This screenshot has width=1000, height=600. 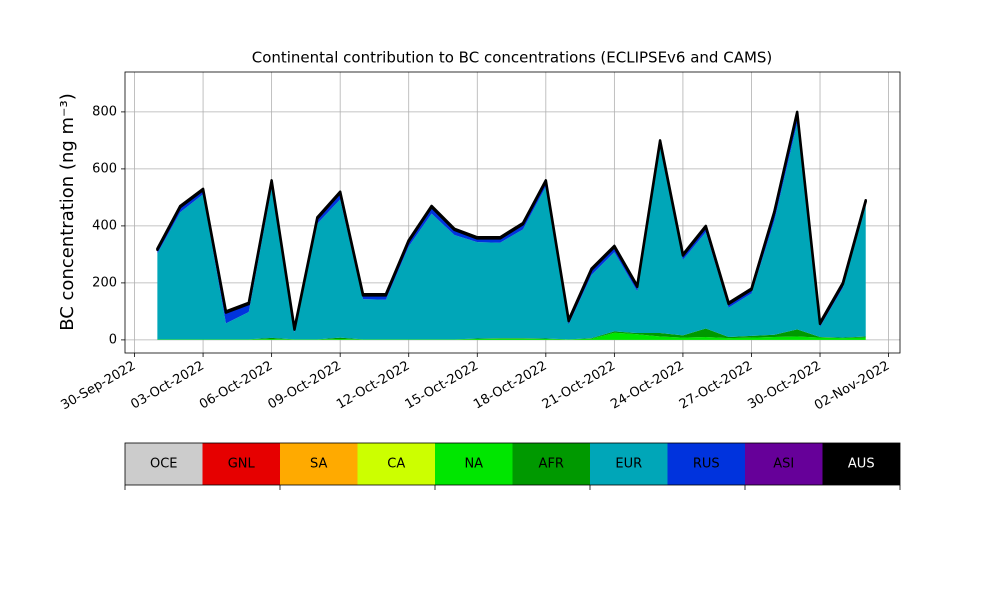 What do you see at coordinates (647, 386) in the screenshot?
I see `x-tick-label: 24-Oct-2022` at bounding box center [647, 386].